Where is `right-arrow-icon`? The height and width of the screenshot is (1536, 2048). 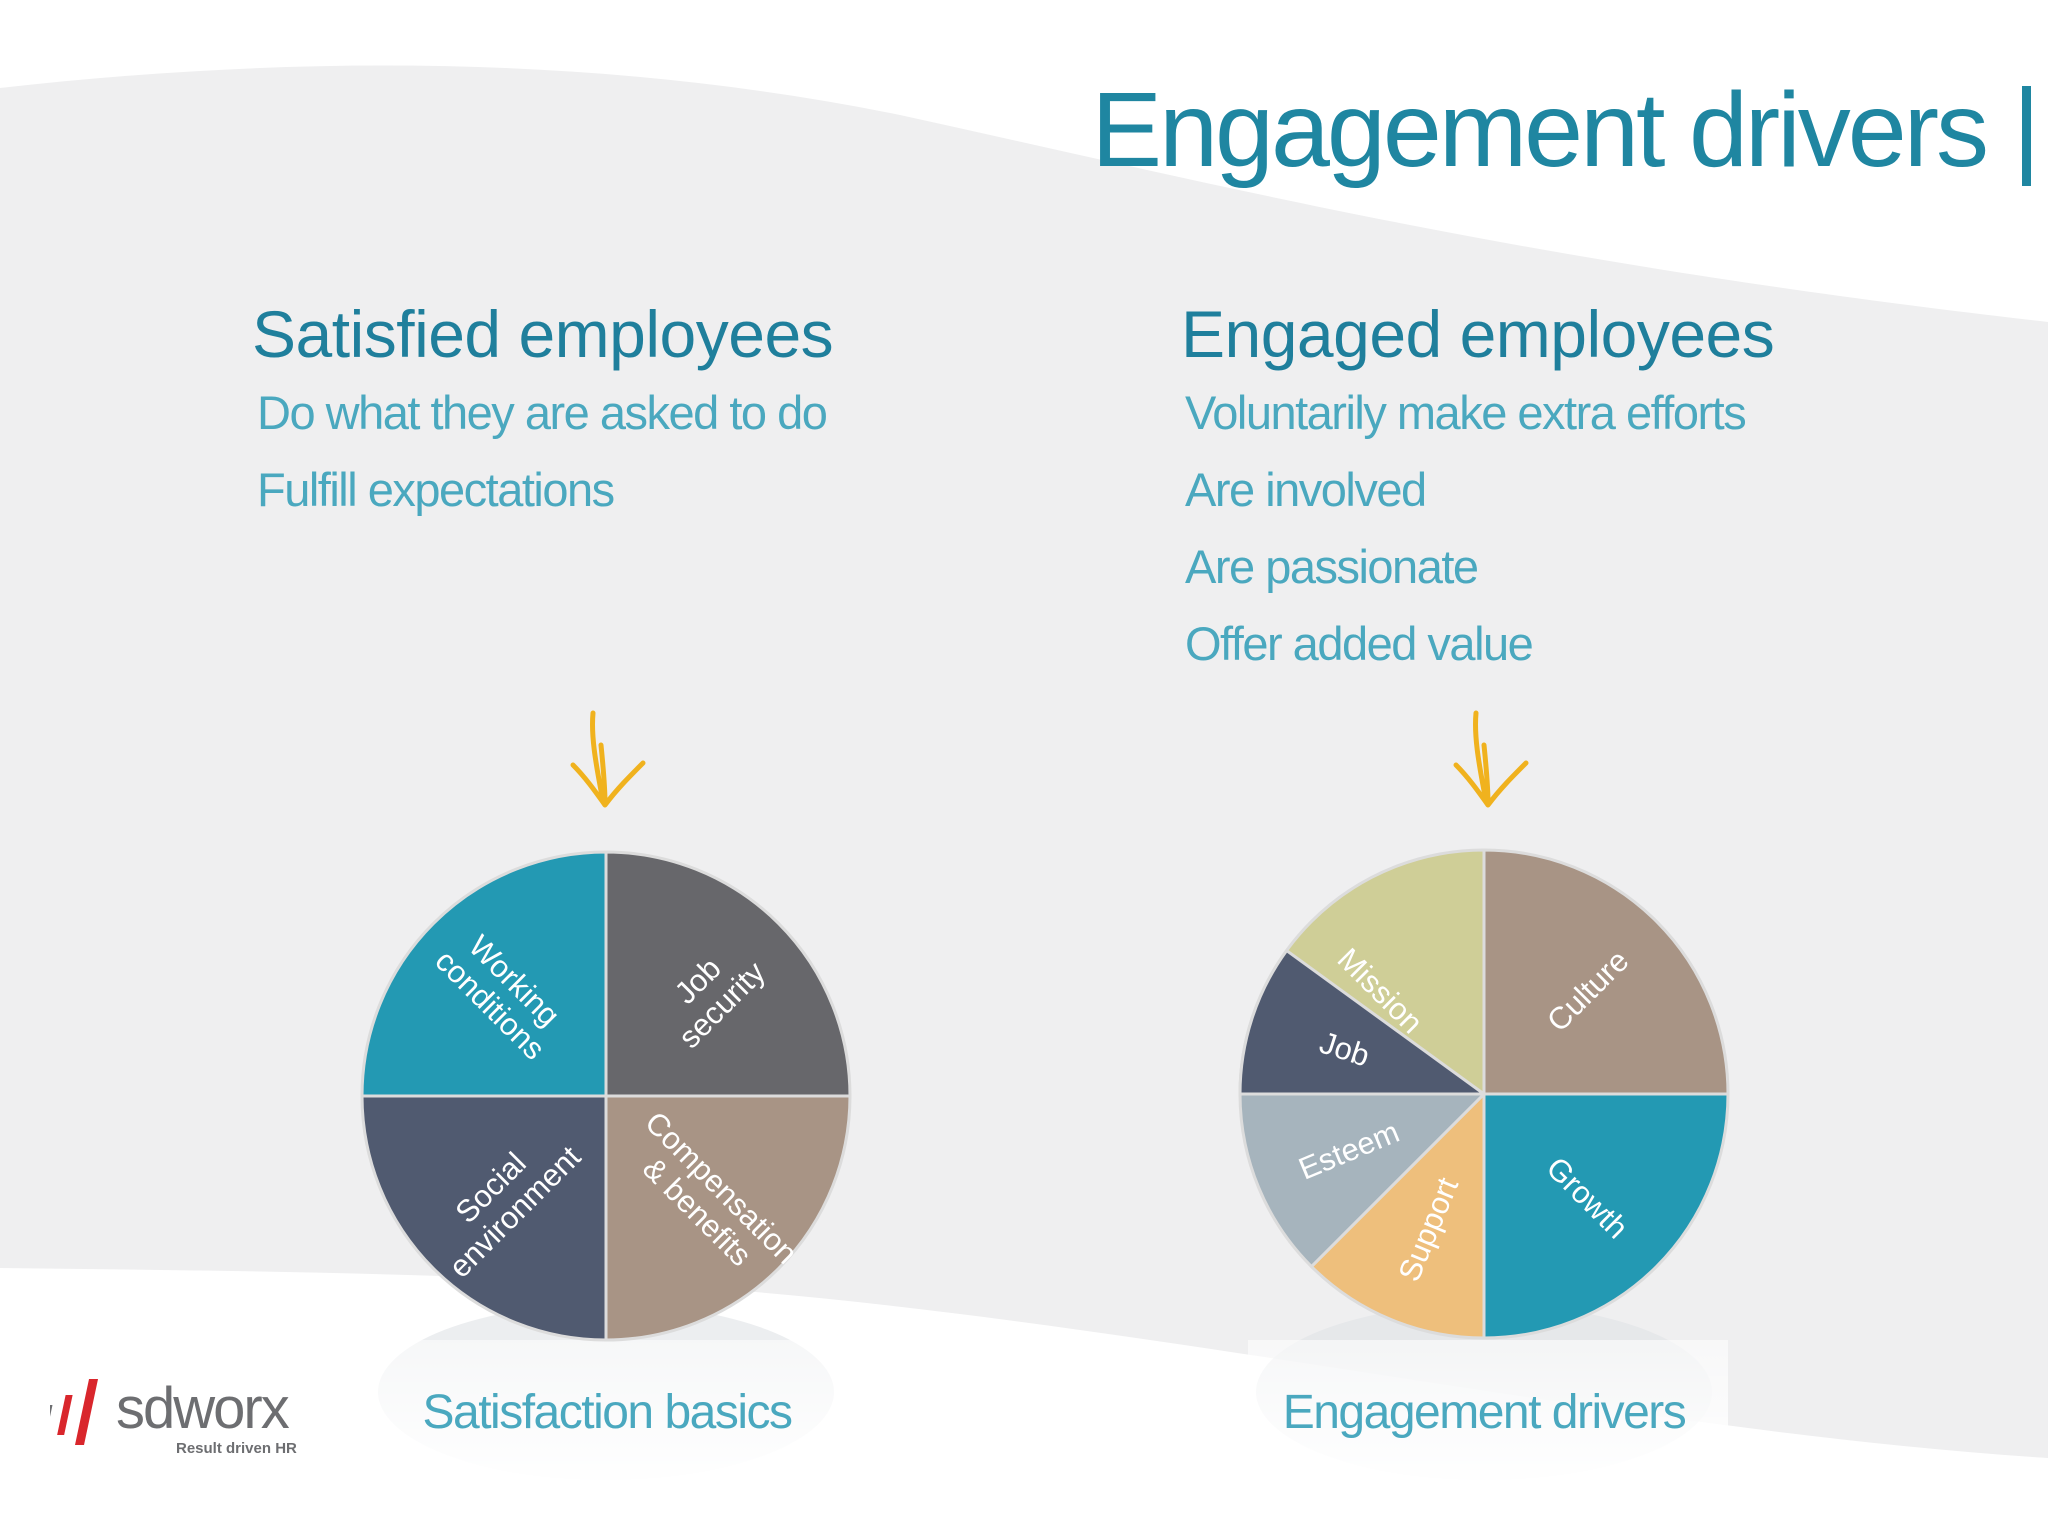
right-arrow-icon is located at coordinates (1491, 759).